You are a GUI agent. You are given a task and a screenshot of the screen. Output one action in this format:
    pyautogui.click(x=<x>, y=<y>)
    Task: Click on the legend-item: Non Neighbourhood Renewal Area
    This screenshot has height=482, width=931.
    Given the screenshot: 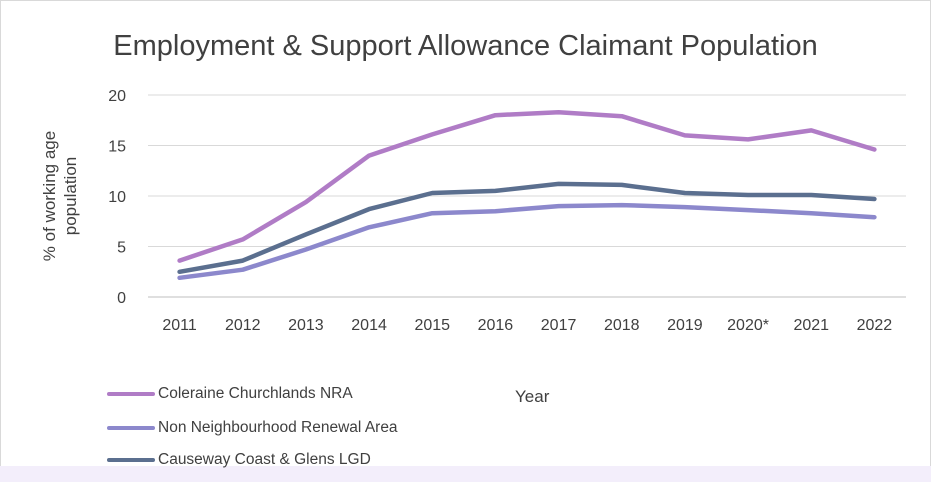 What is the action you would take?
    pyautogui.click(x=252, y=428)
    